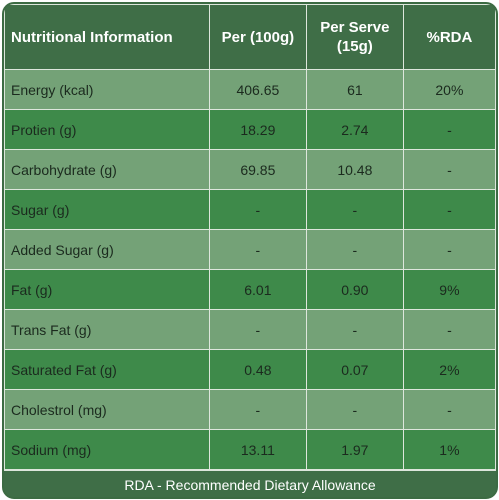 The width and height of the screenshot is (499, 500). I want to click on table-row: Added Sugar (g) - - -, so click(250, 249).